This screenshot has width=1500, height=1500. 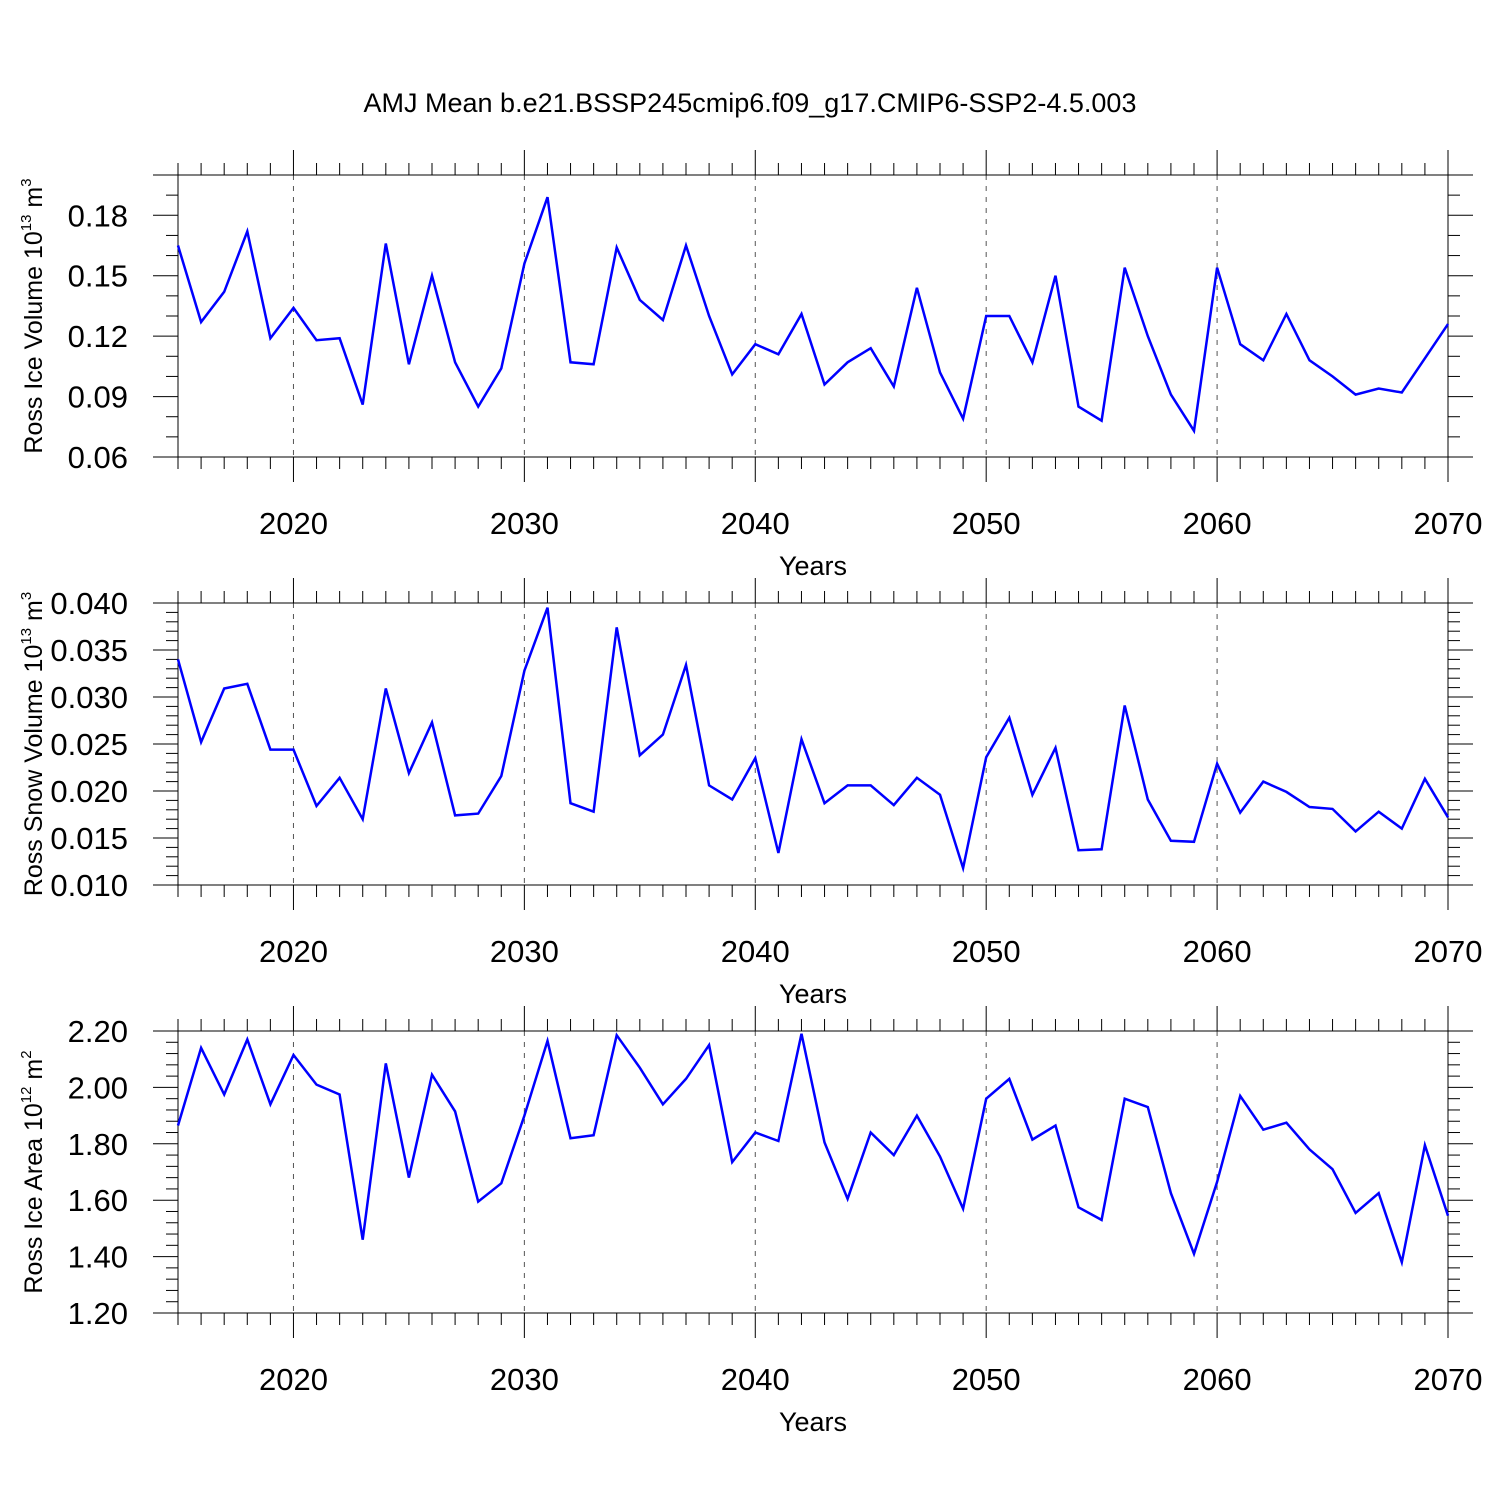 What do you see at coordinates (98, 1257) in the screenshot?
I see `y-tick-label: 1.40` at bounding box center [98, 1257].